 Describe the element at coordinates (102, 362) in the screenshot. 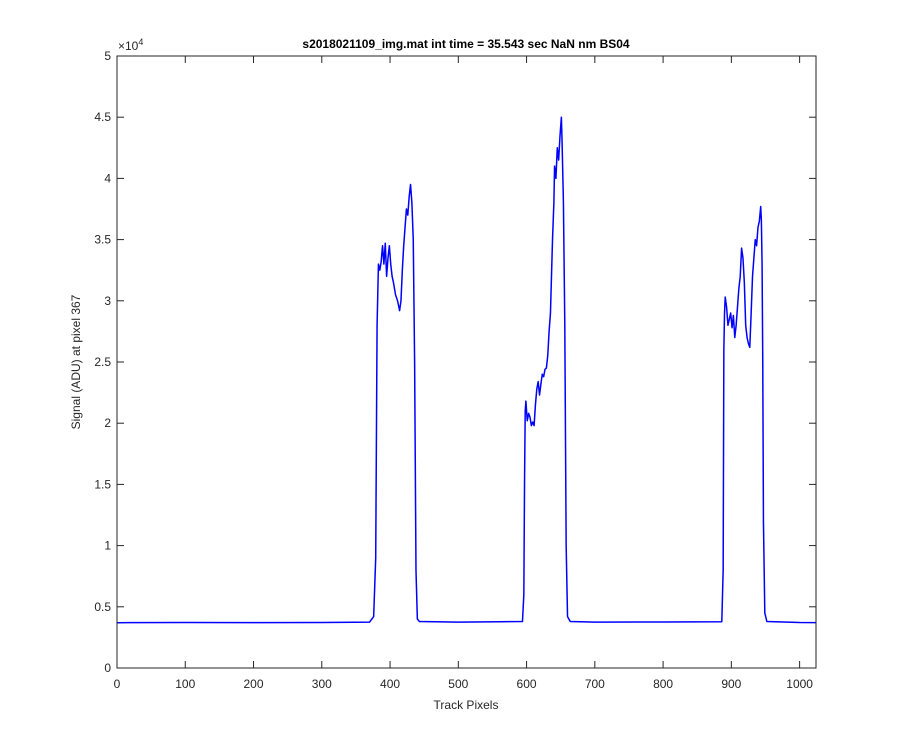

I see `y-tick-label: 2.5` at that location.